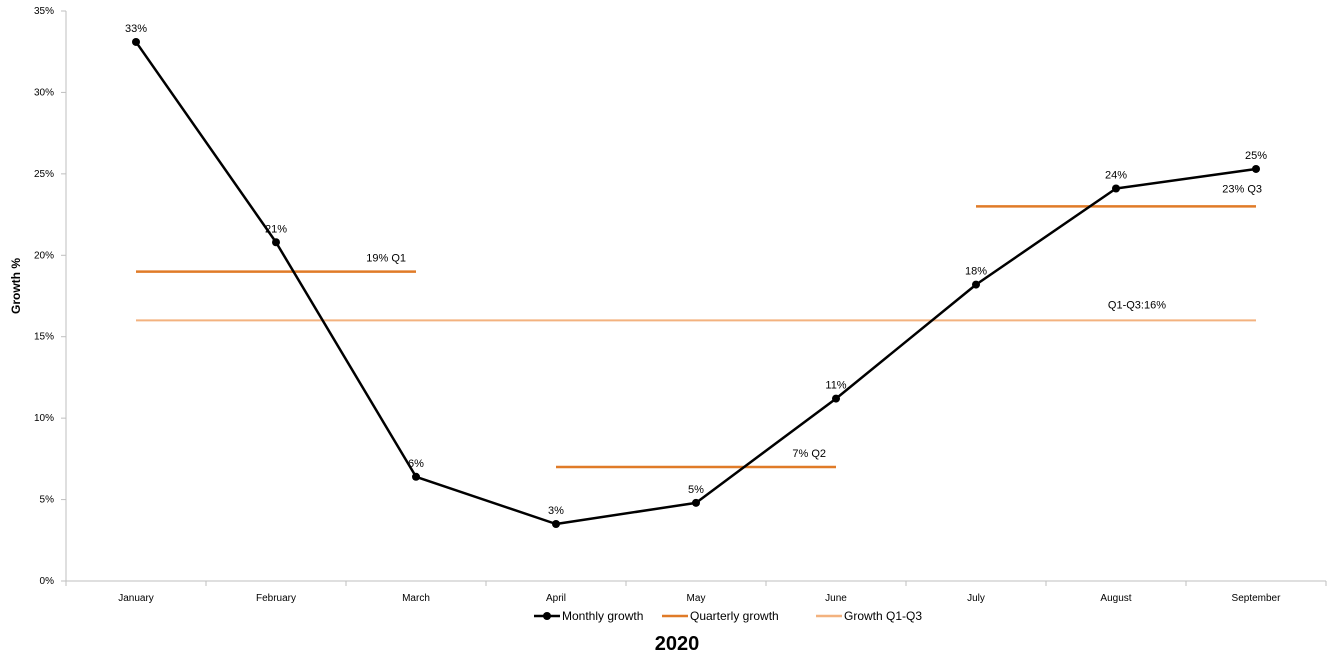 Image resolution: width=1334 pixels, height=654 pixels. I want to click on overall-growth-layer: Q1-Q3:16%, so click(696, 310).